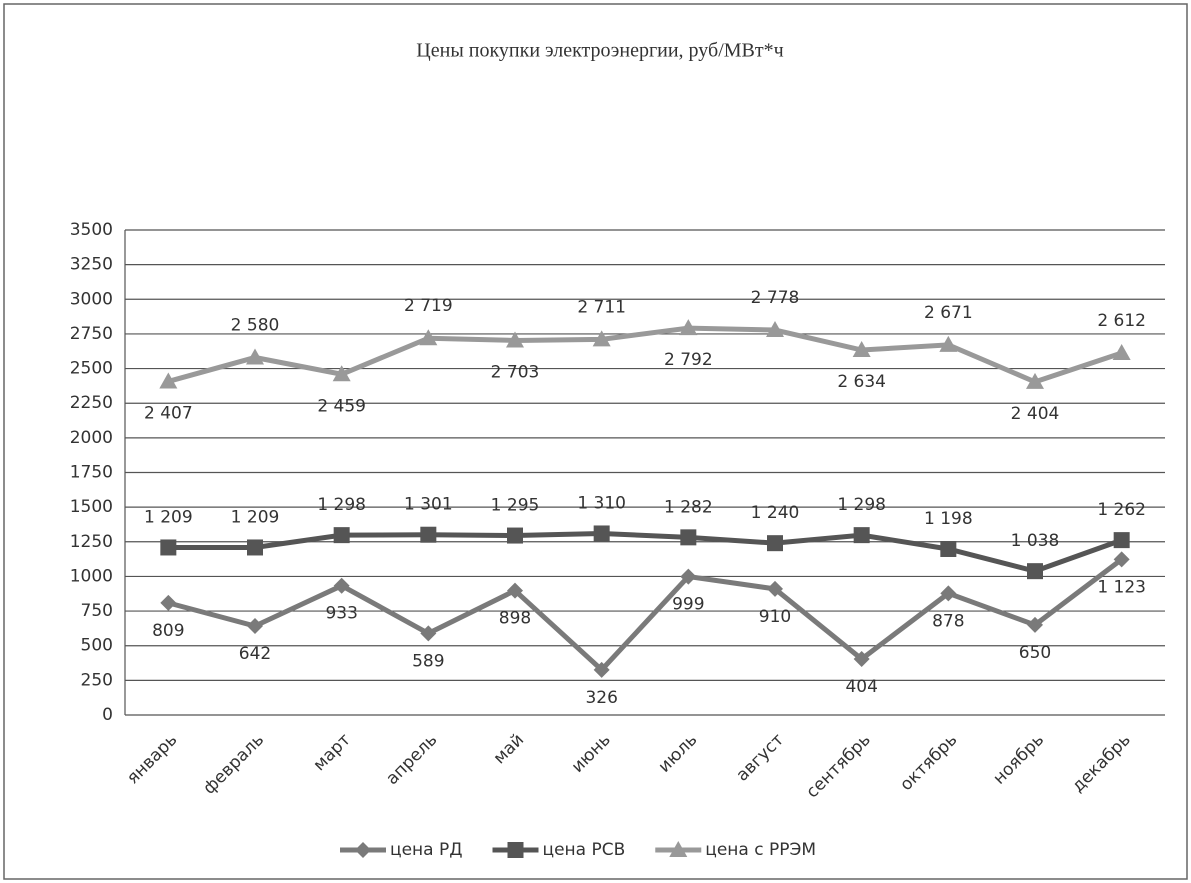  I want to click on data-label: 1 310, so click(601, 503).